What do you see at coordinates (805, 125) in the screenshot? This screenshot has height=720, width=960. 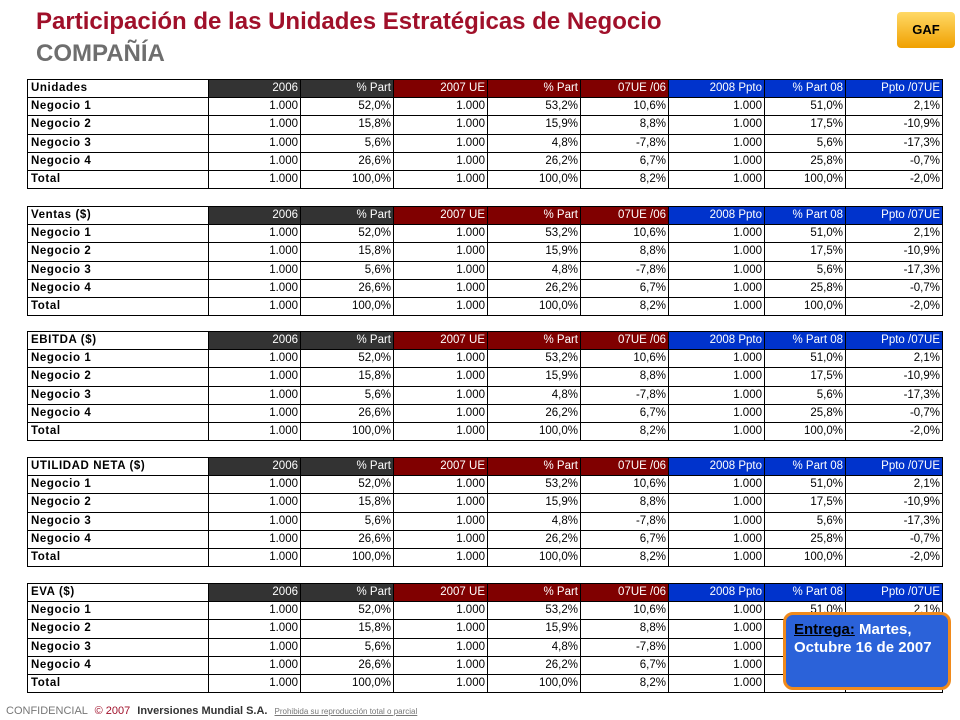 I see `table-cell: 17,5%` at bounding box center [805, 125].